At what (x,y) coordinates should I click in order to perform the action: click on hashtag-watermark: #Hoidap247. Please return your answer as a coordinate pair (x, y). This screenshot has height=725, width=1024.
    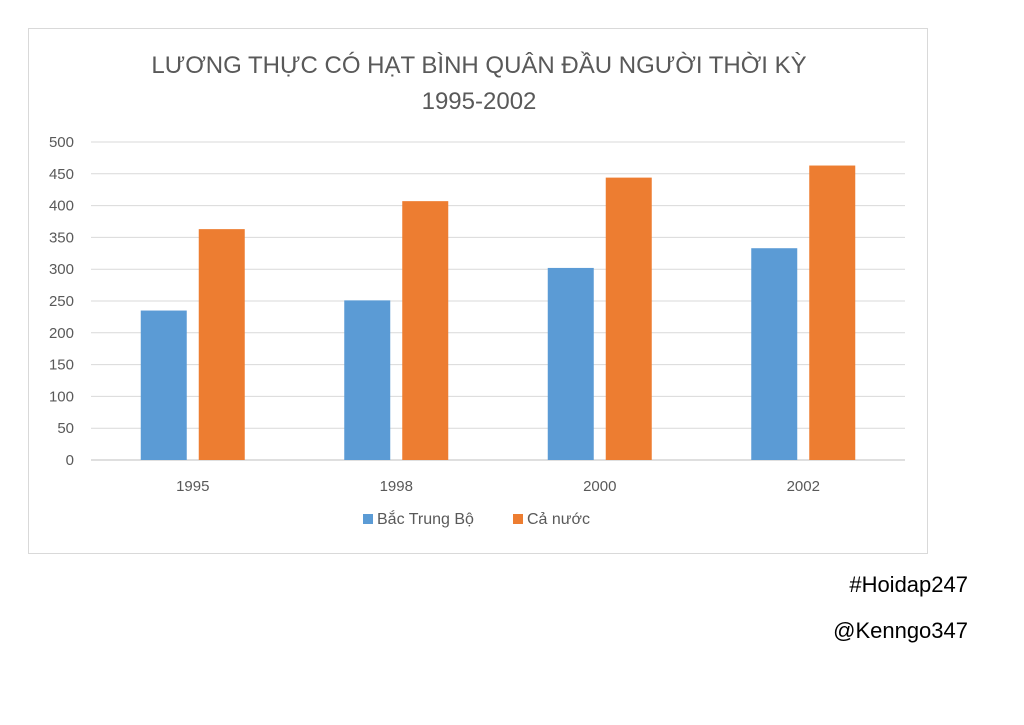
    Looking at the image, I should click on (908, 584).